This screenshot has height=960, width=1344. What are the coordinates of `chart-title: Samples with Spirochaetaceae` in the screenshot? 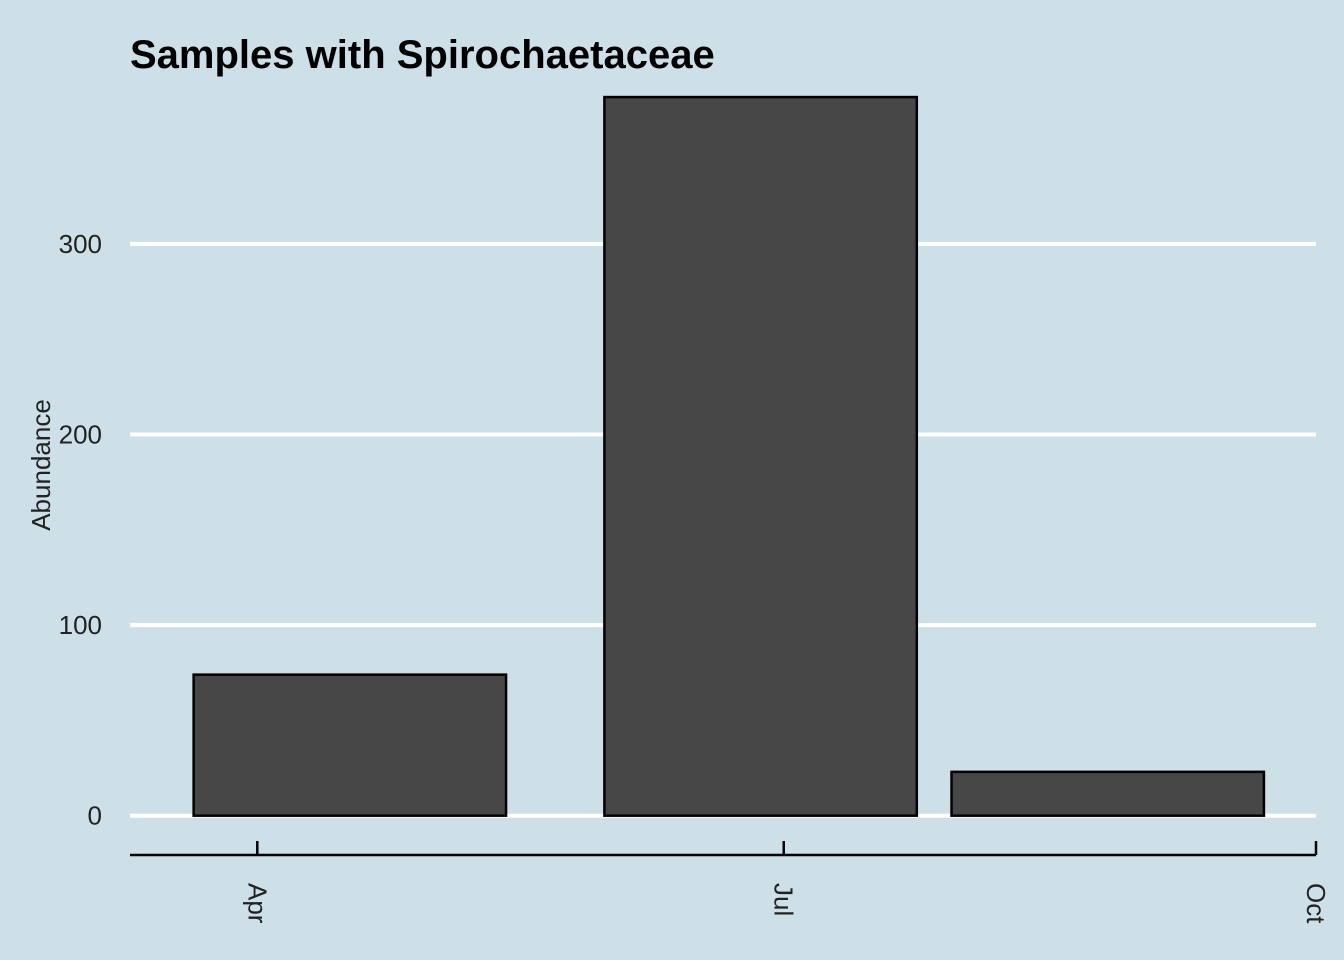 It's located at (422, 55).